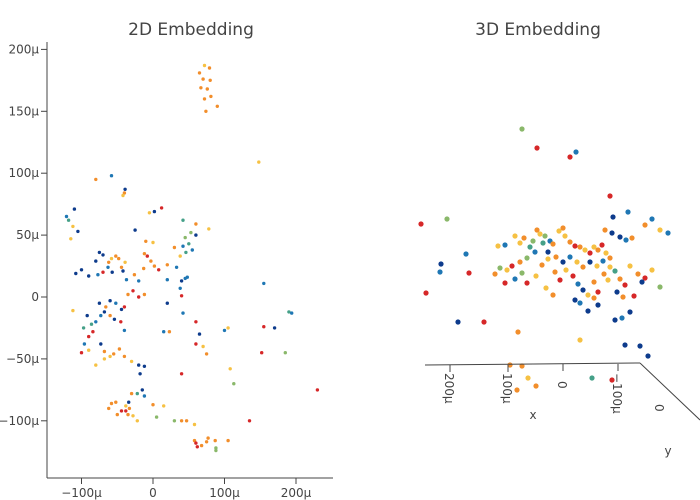 The image size is (700, 500). I want to click on y-axis-ticks: −100μ −50μ 0 50μ 100μ 150μ 200μ, so click(23, 235).